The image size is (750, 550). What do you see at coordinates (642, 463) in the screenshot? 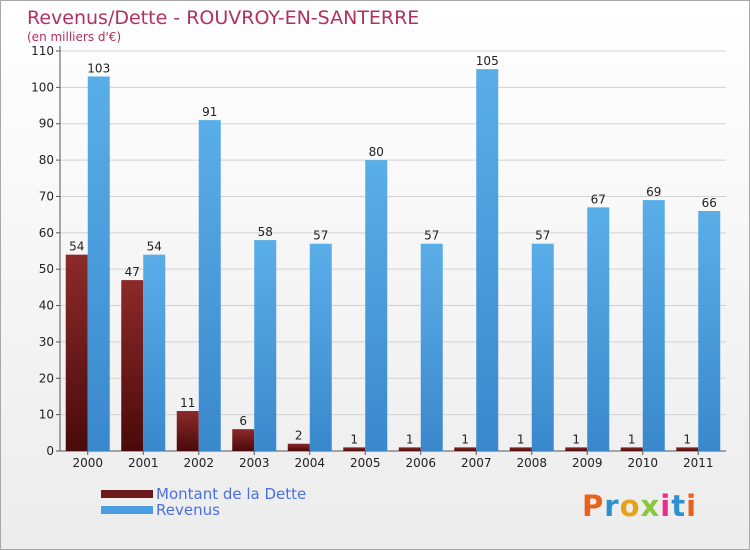
I see `x-tick-label: 2010` at bounding box center [642, 463].